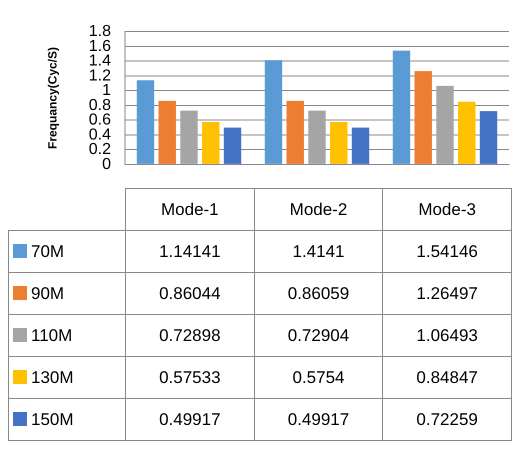 The height and width of the screenshot is (453, 519). Describe the element at coordinates (190, 377) in the screenshot. I see `data-label: 0.57533` at that location.